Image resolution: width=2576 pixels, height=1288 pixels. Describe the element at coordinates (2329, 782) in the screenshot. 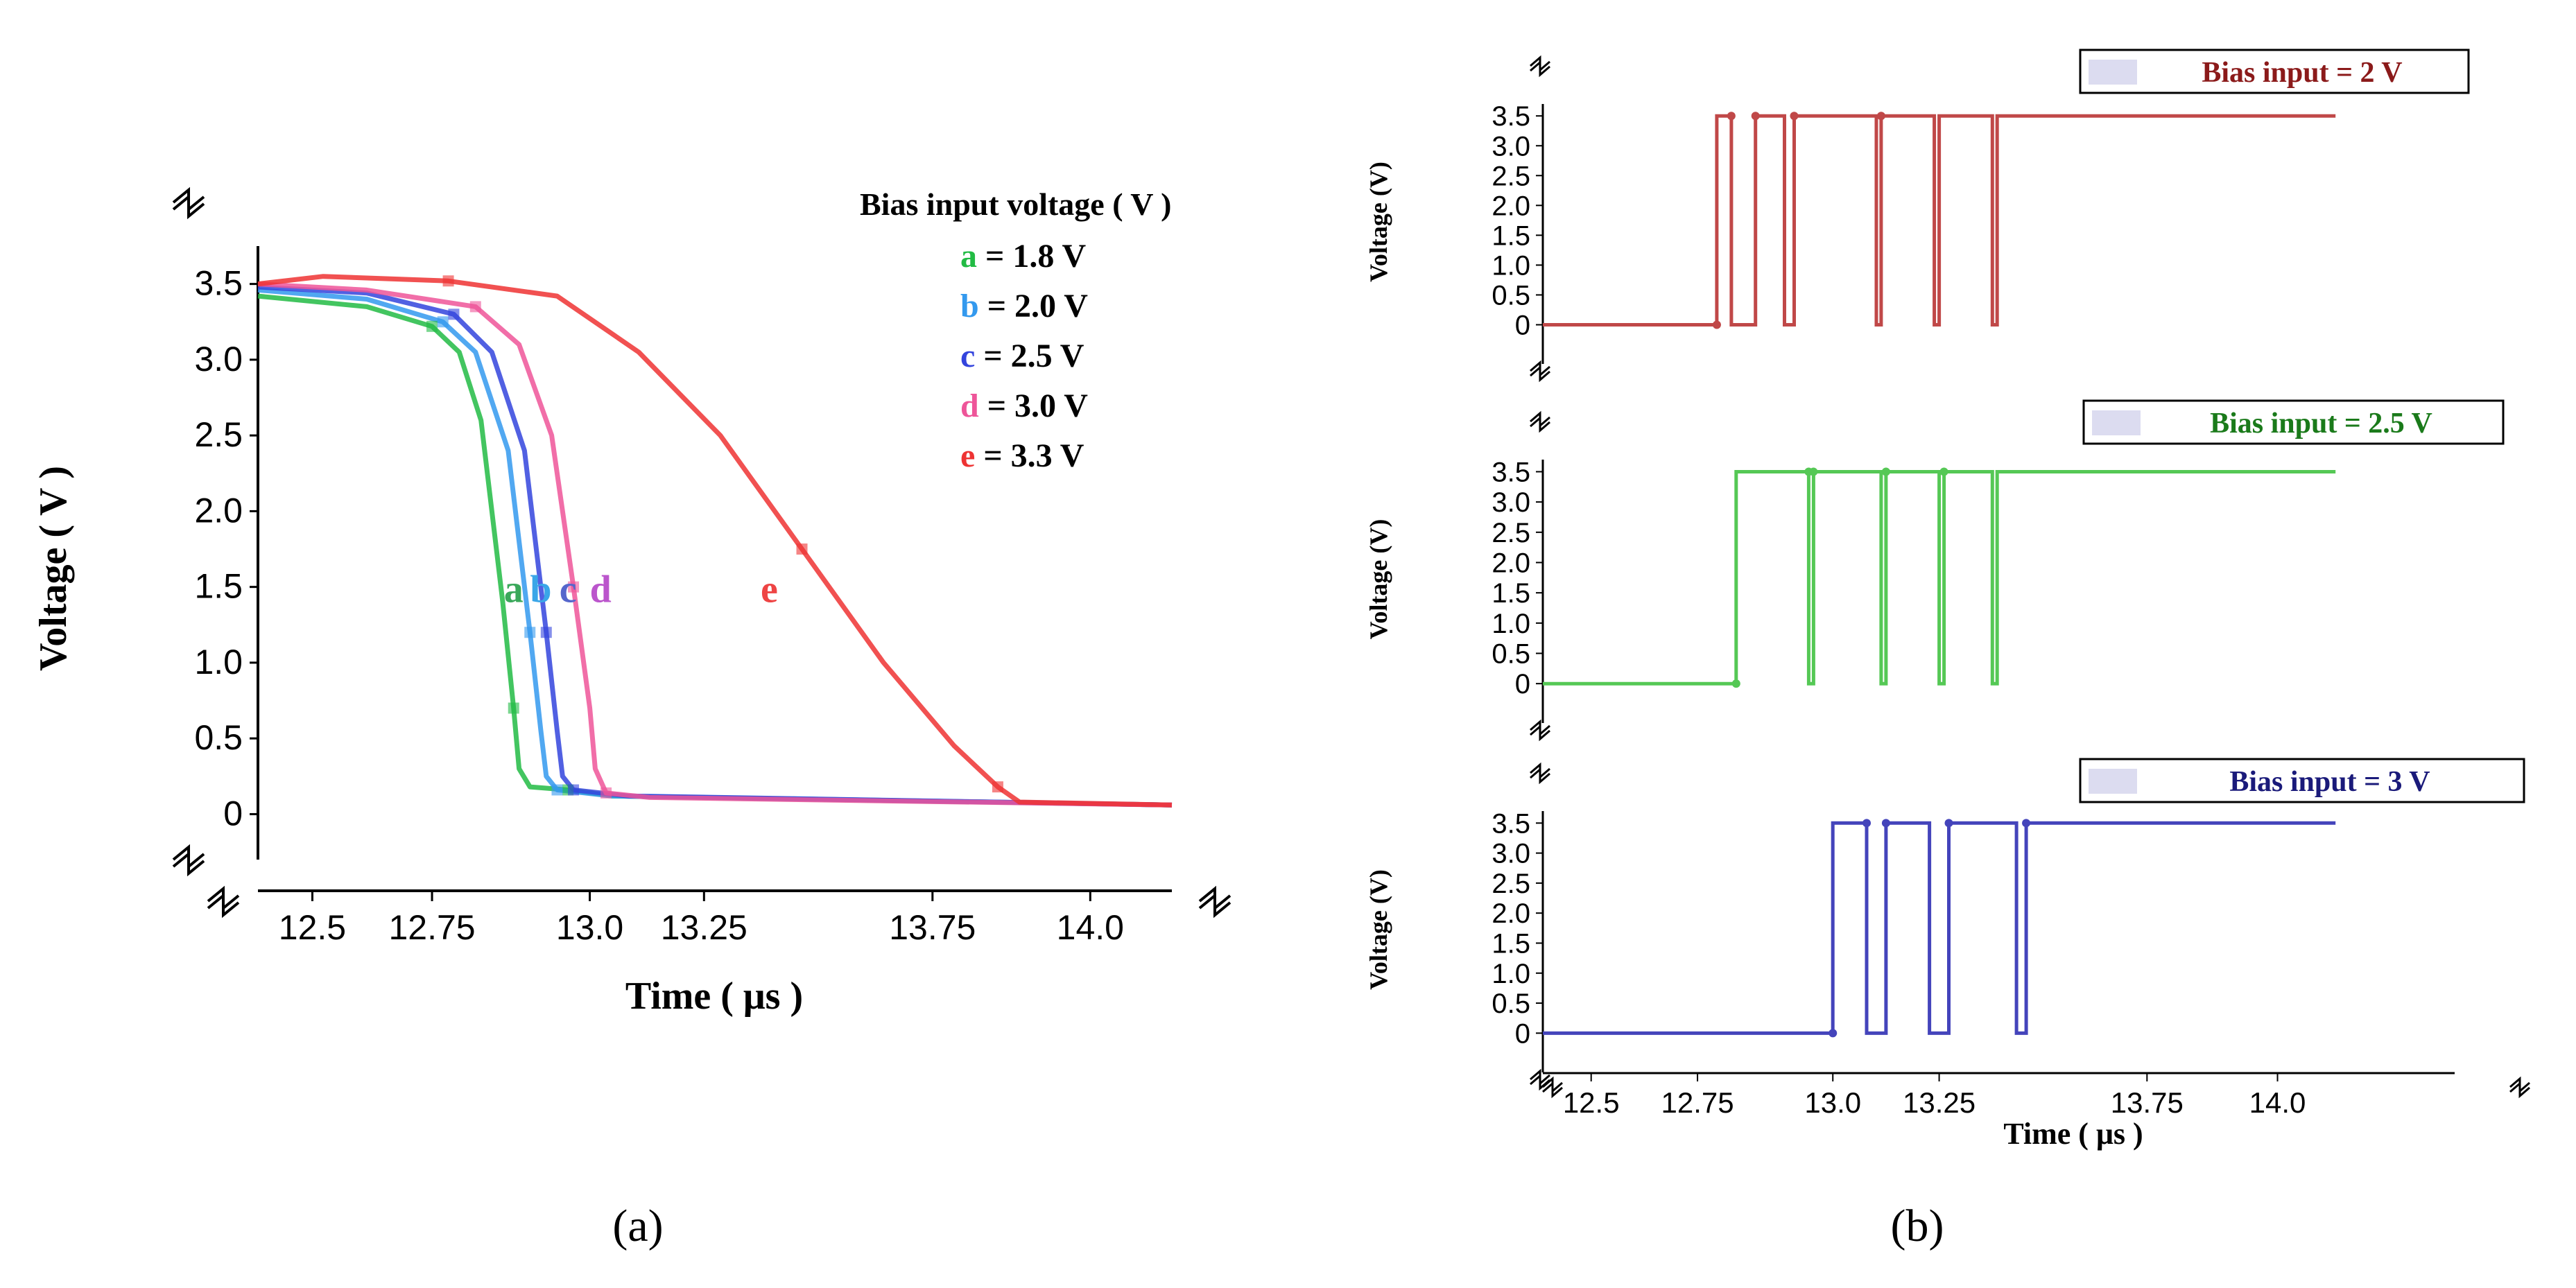

I see `legend-label: Bias input = 3 V` at that location.